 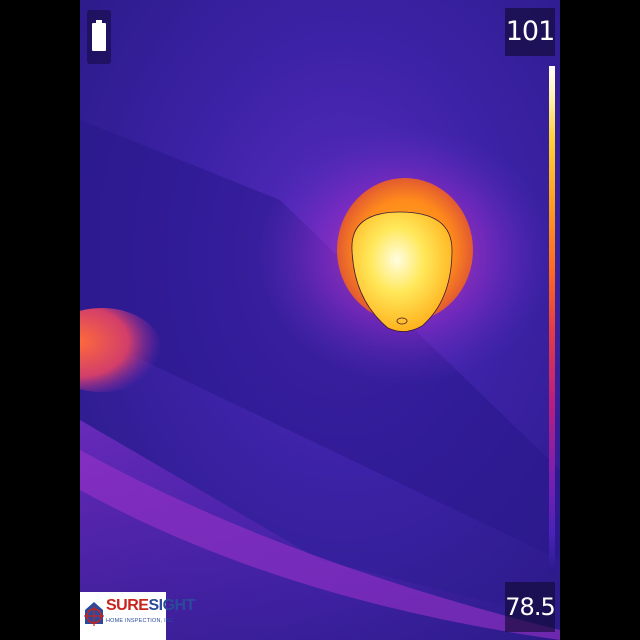 What do you see at coordinates (140, 621) in the screenshot?
I see `logo-tagline: HOME INSPECTION, INC` at bounding box center [140, 621].